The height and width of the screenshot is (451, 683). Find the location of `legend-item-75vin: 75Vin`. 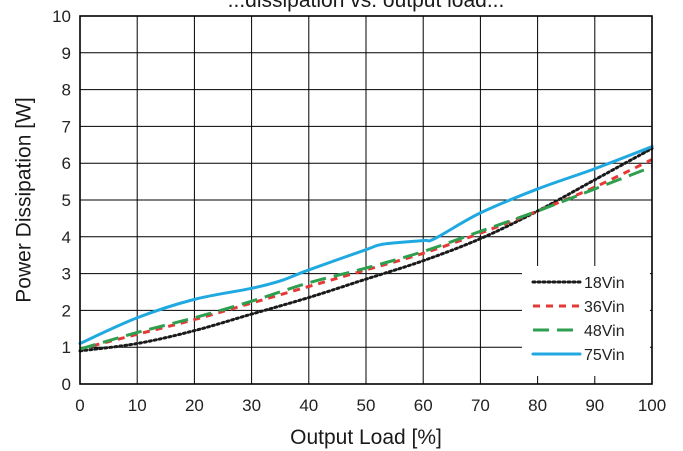

legend-item-75vin: 75Vin is located at coordinates (578, 355).